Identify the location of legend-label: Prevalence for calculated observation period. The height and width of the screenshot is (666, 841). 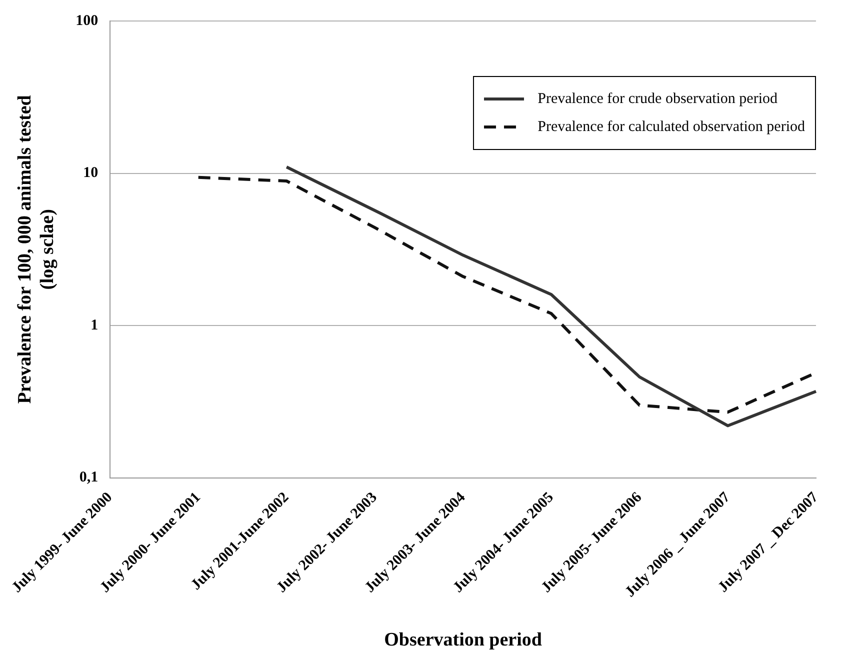
(671, 127).